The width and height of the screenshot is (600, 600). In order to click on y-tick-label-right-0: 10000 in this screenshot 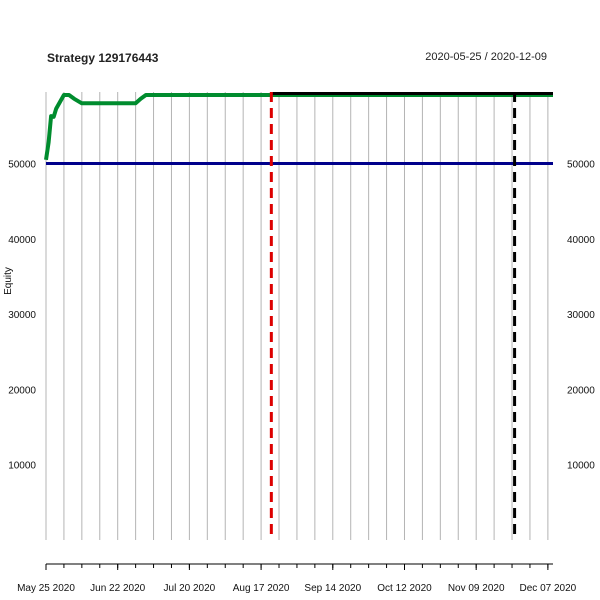, I will do `click(581, 466)`.